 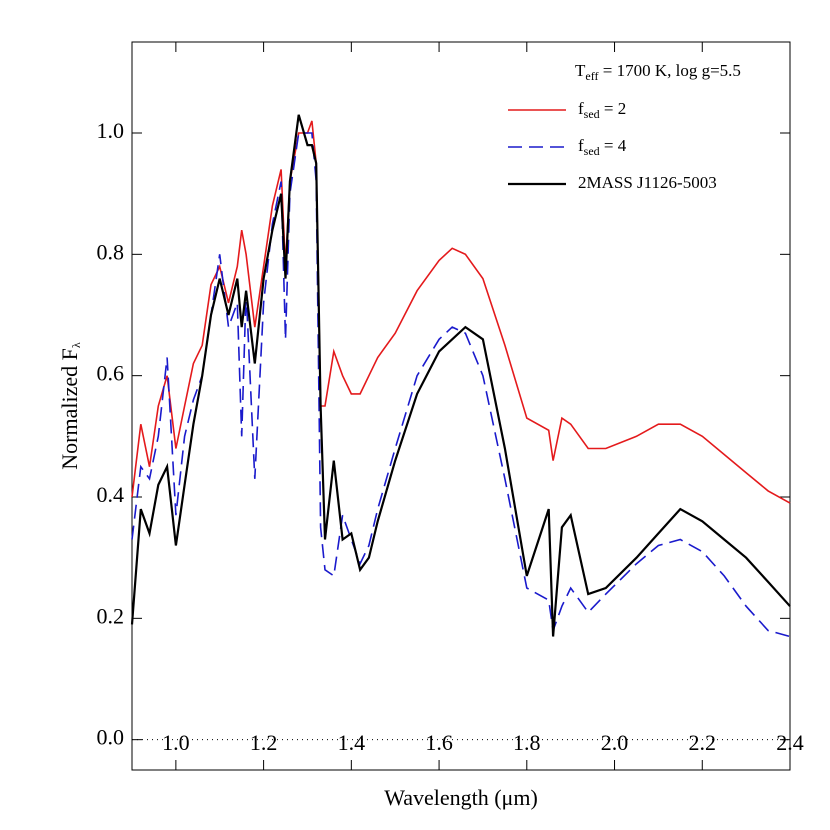 What do you see at coordinates (111, 494) in the screenshot?
I see `y-tick-label: 0.4` at bounding box center [111, 494].